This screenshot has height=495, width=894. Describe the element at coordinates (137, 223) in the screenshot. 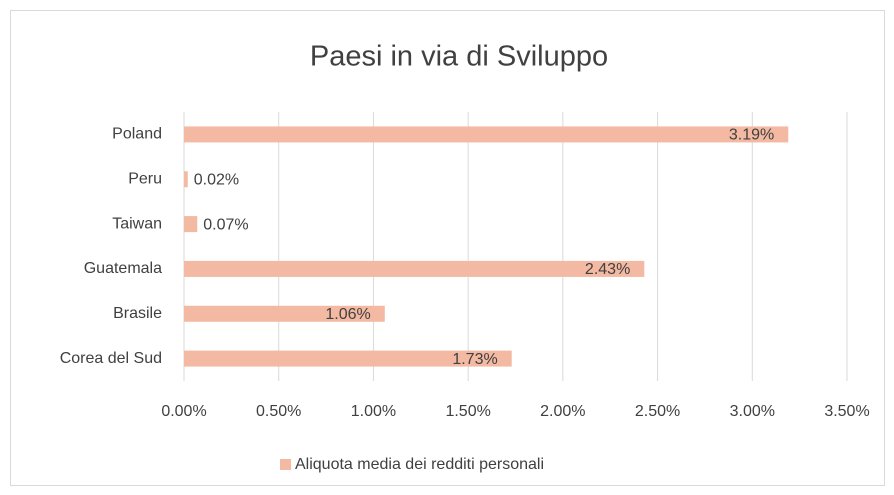

I see `y-tick-label: Taiwan` at that location.